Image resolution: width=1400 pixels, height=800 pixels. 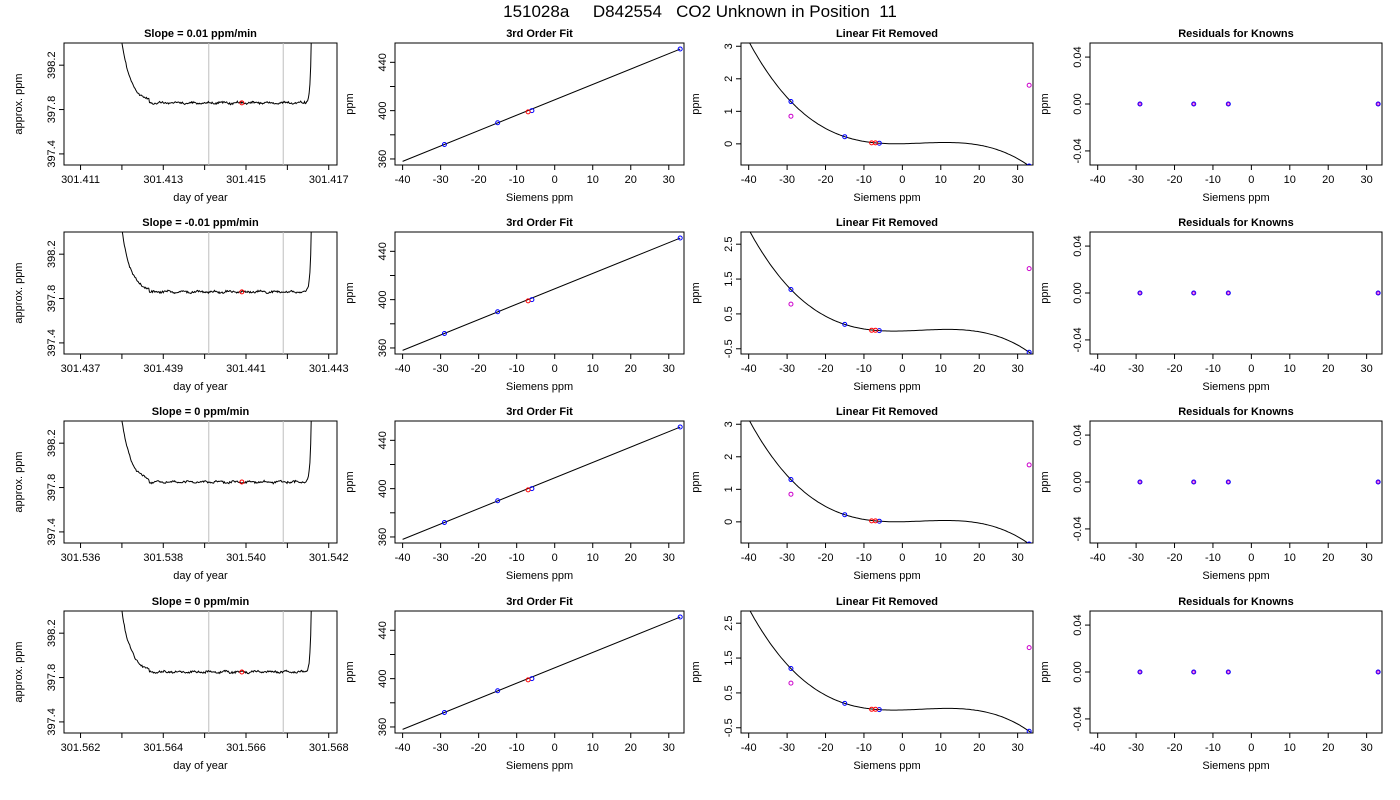 What do you see at coordinates (1078, 528) in the screenshot?
I see `y-tick-label: -0.04` at bounding box center [1078, 528].